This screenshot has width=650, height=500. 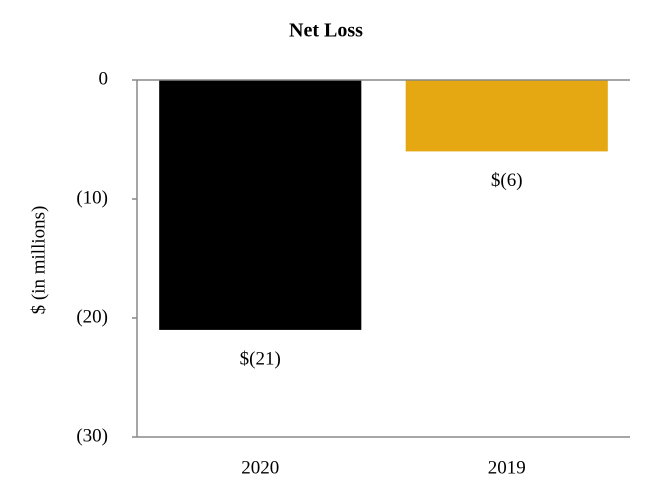 I want to click on x-tick-label: 2019, so click(x=507, y=467).